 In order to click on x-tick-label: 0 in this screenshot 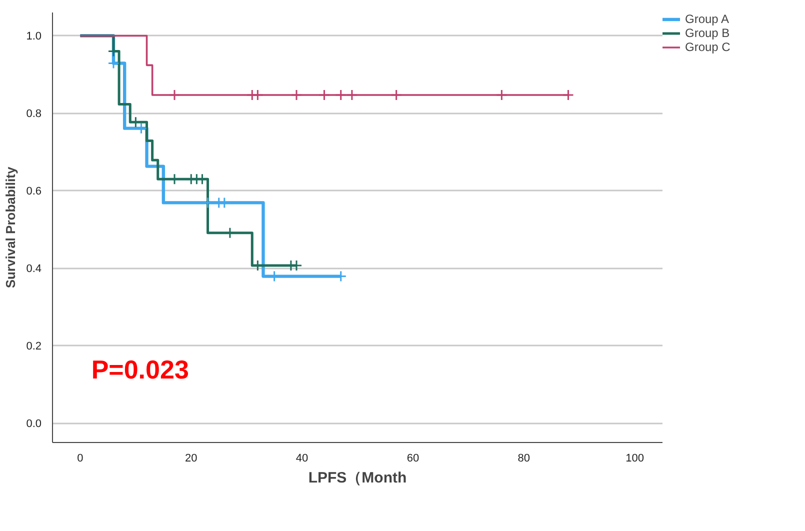, I will do `click(80, 458)`.